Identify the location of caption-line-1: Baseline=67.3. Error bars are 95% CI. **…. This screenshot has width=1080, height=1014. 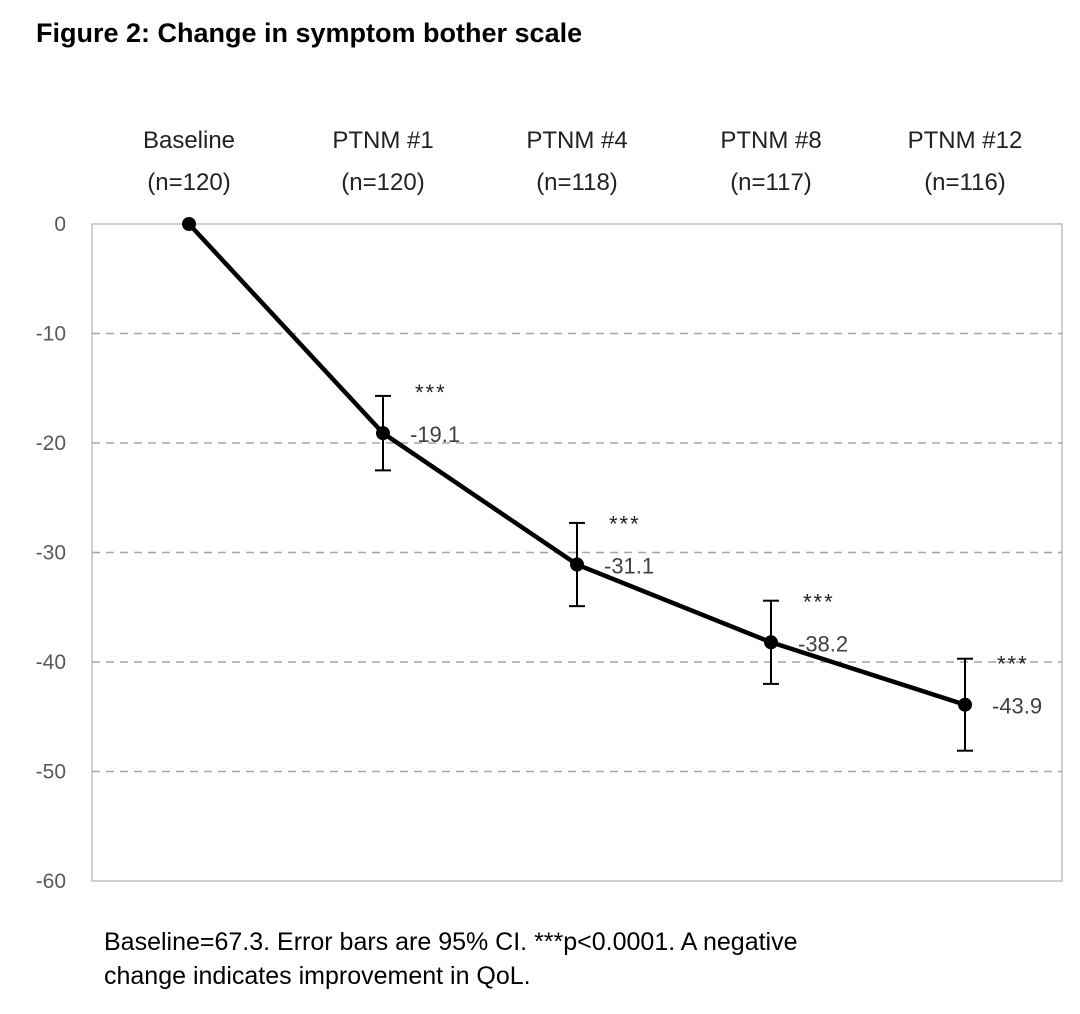
(451, 942).